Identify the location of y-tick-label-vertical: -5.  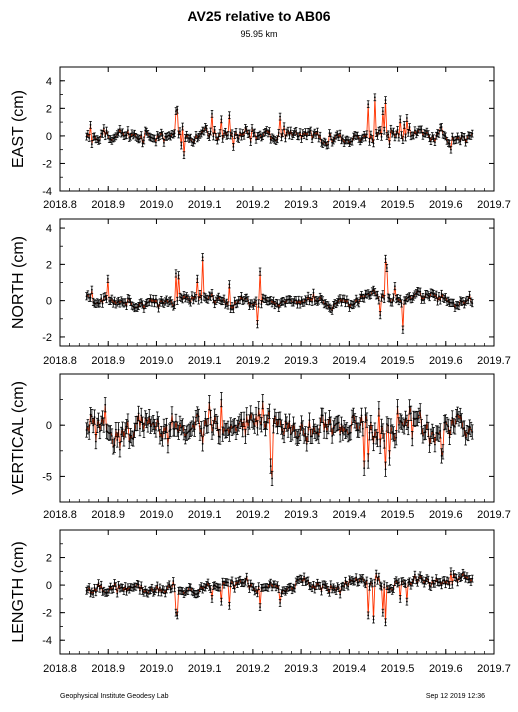
(47, 477).